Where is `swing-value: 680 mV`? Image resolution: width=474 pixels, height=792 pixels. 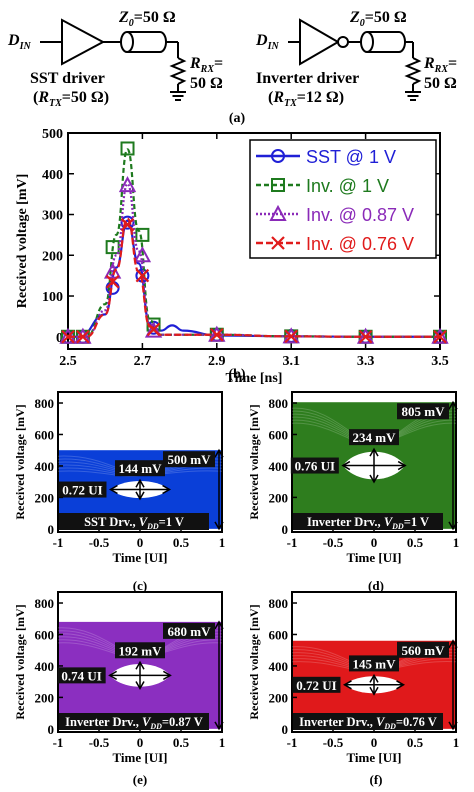 swing-value: 680 mV is located at coordinates (190, 631).